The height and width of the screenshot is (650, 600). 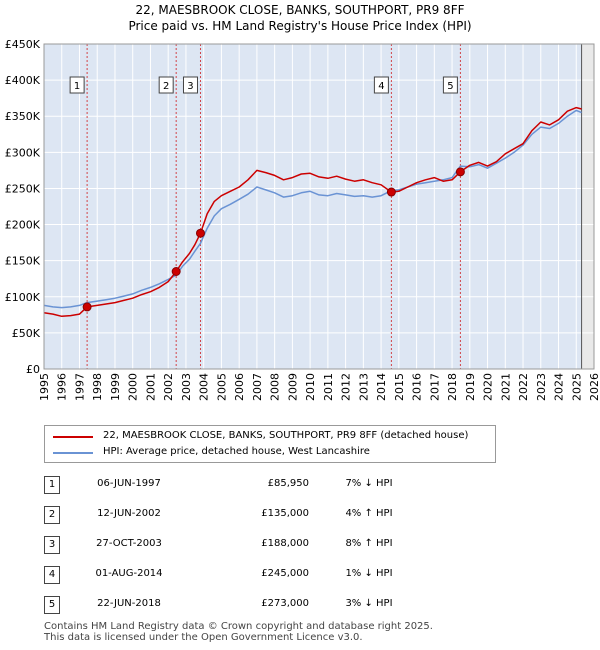 What do you see at coordinates (23, 297) in the screenshot?
I see `y-tick-label: £100K` at bounding box center [23, 297].